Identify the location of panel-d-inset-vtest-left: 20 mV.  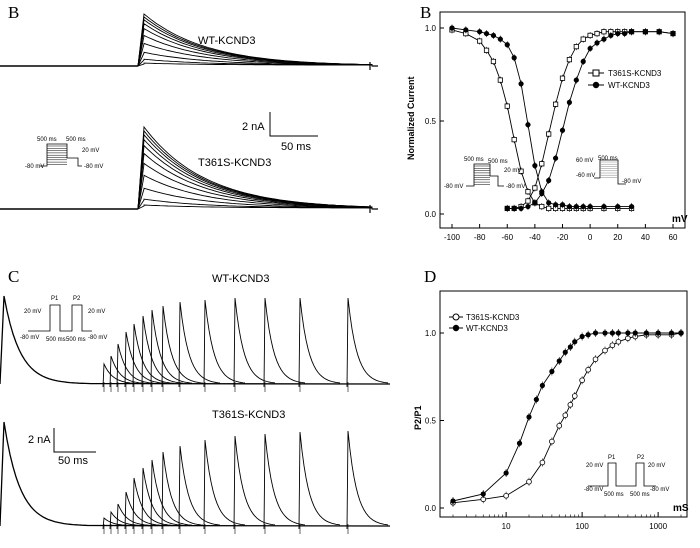
(594, 466).